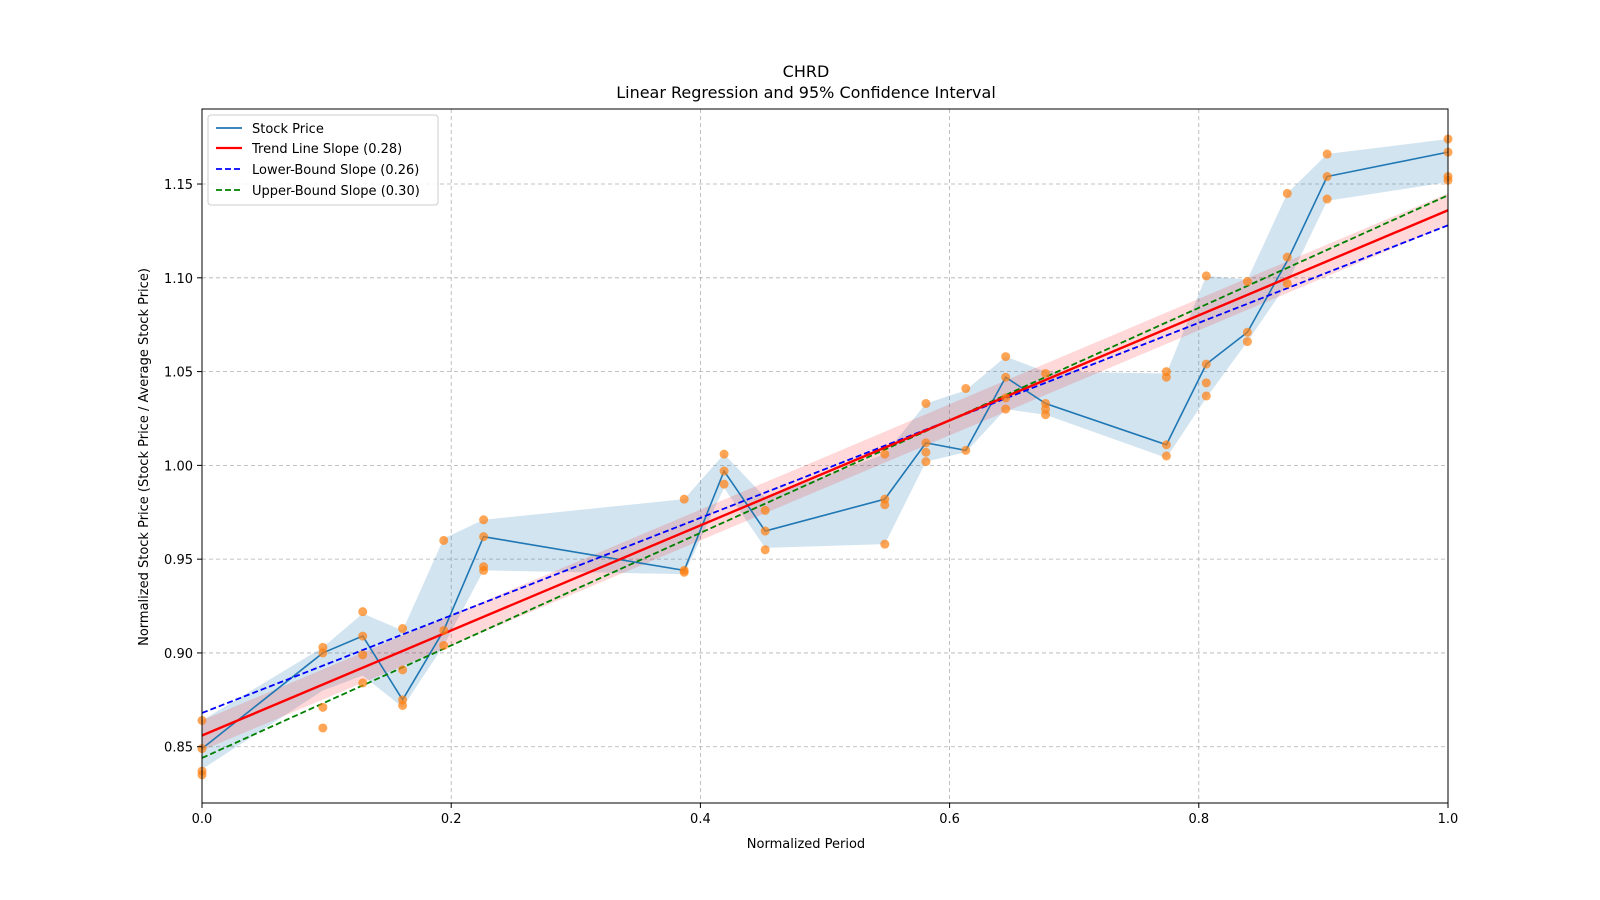 The image size is (1600, 900). I want to click on chart-title: CHRD, so click(806, 71).